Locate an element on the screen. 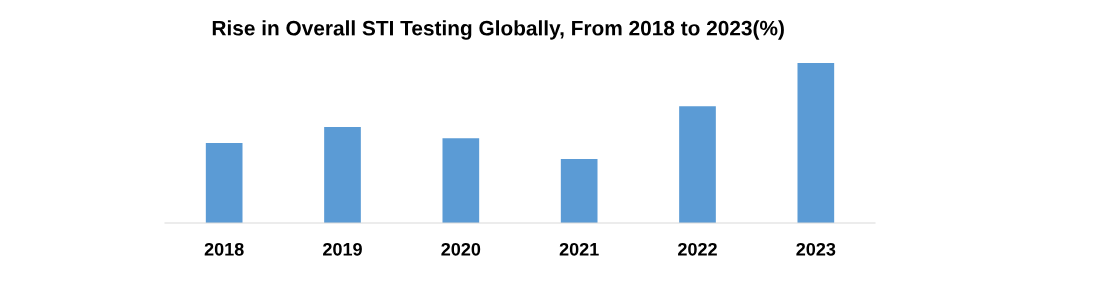 Image resolution: width=1107 pixels, height=284 pixels. x-tick-label: 2021 is located at coordinates (579, 249).